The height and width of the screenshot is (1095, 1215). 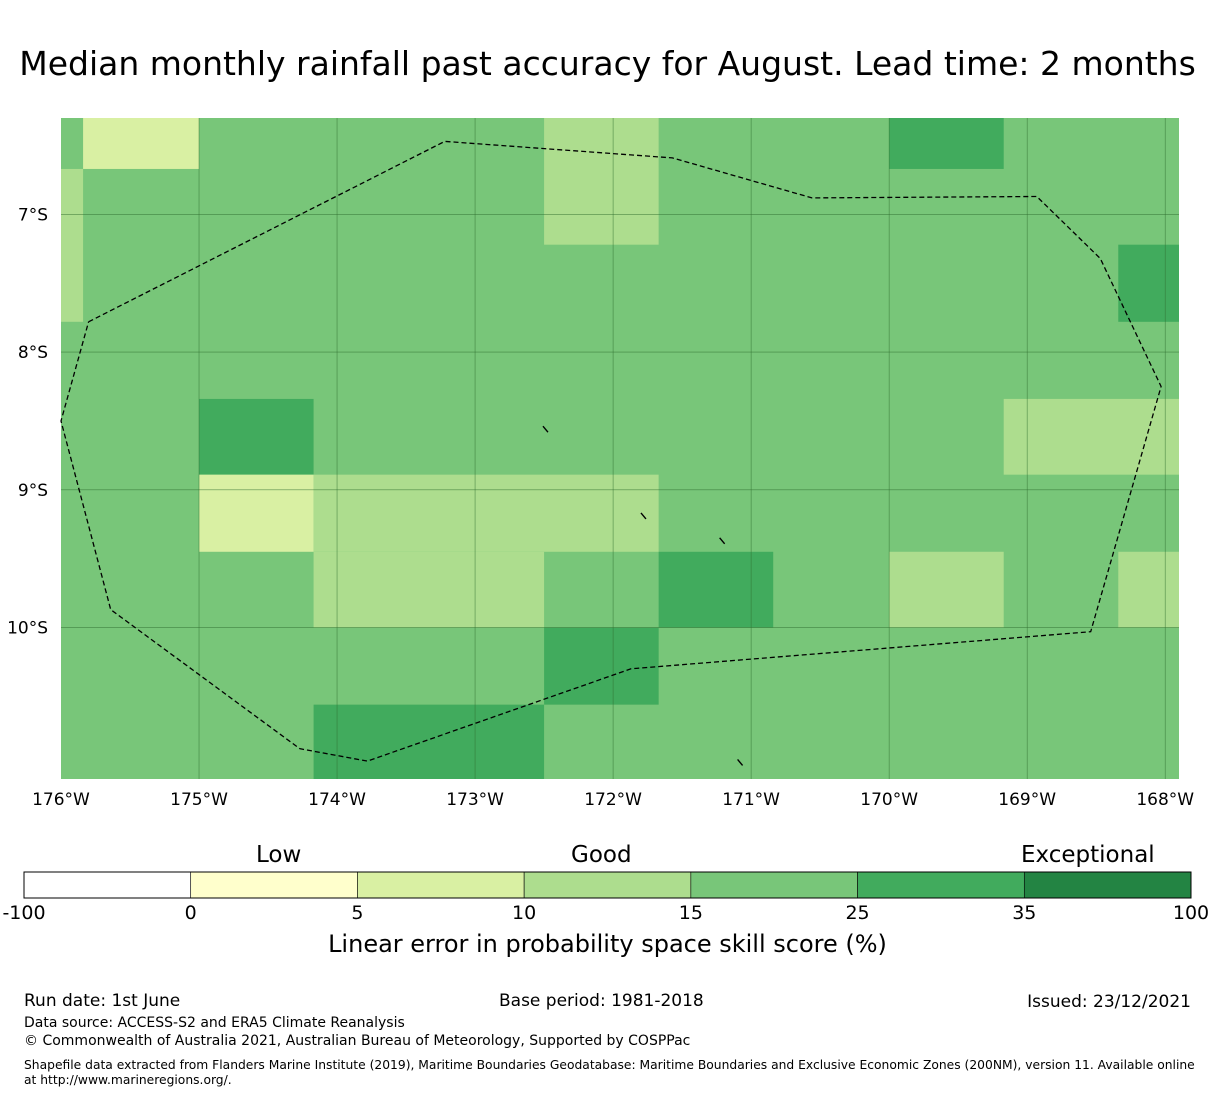 What do you see at coordinates (1024, 913) in the screenshot?
I see `colorbar-tick-label: 35` at bounding box center [1024, 913].